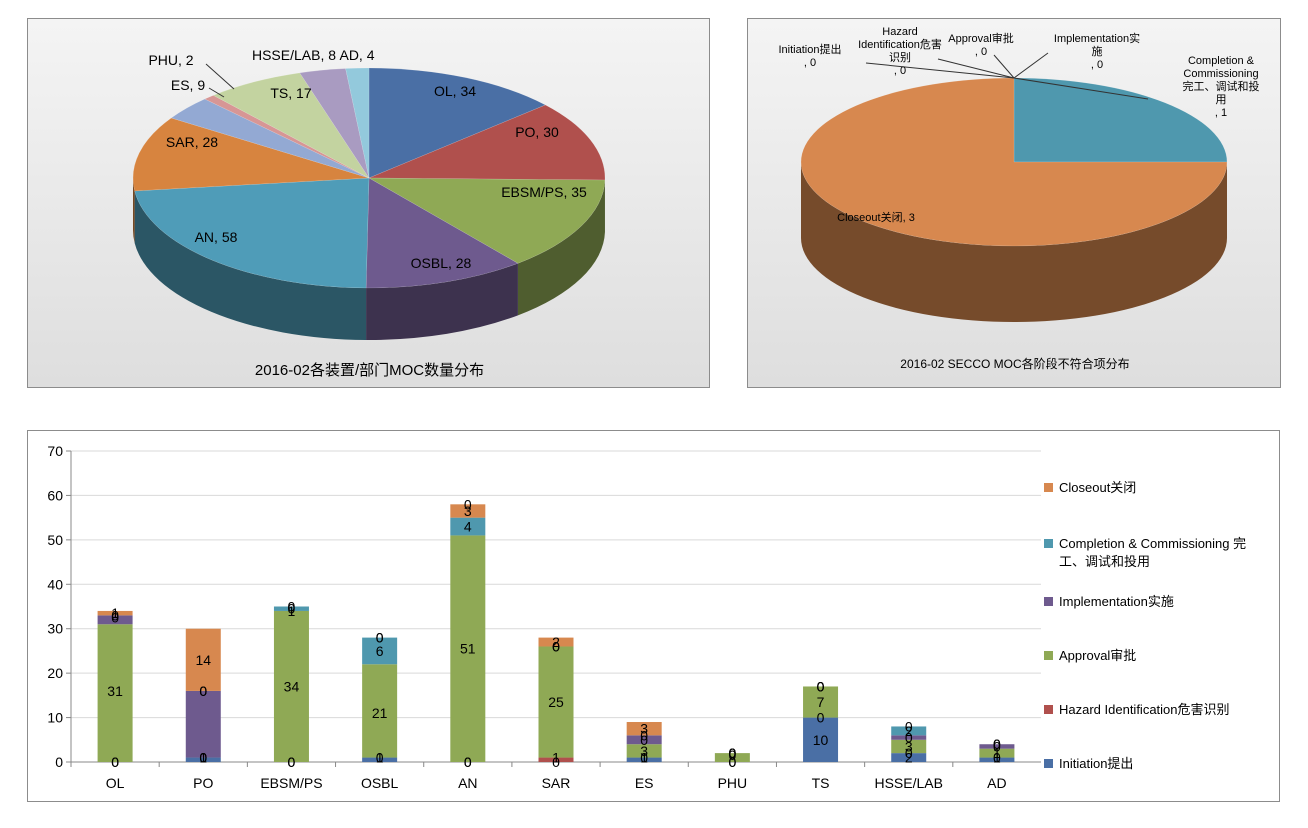 The width and height of the screenshot is (1308, 828). What do you see at coordinates (55, 451) in the screenshot?
I see `y-tick-label: 70` at bounding box center [55, 451].